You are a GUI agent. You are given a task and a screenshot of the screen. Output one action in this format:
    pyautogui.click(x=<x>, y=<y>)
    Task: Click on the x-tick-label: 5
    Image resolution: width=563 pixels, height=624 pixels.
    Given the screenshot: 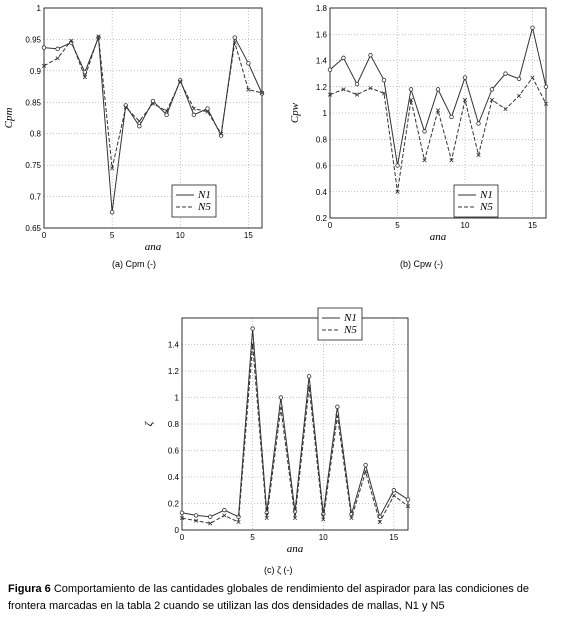 What is the action you would take?
    pyautogui.click(x=397, y=225)
    